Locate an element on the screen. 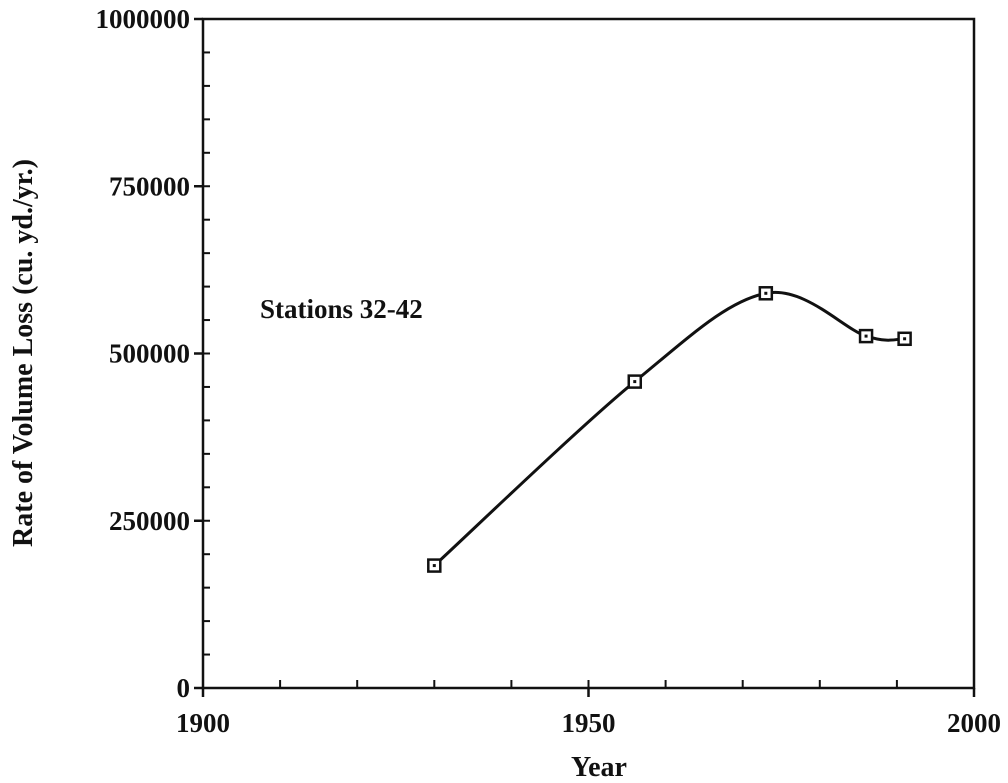  y-tick-labels: 0 250000 500000 750000 1000000 is located at coordinates (143, 353).